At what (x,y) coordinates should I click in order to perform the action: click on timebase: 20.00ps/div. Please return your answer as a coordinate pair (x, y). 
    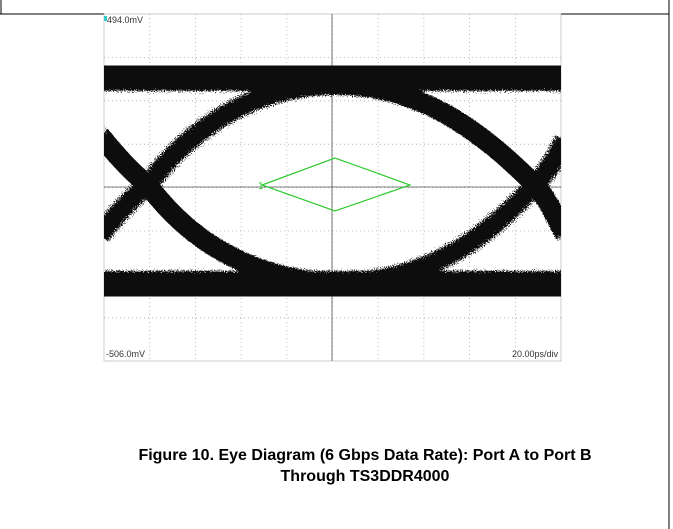
    Looking at the image, I should click on (535, 354).